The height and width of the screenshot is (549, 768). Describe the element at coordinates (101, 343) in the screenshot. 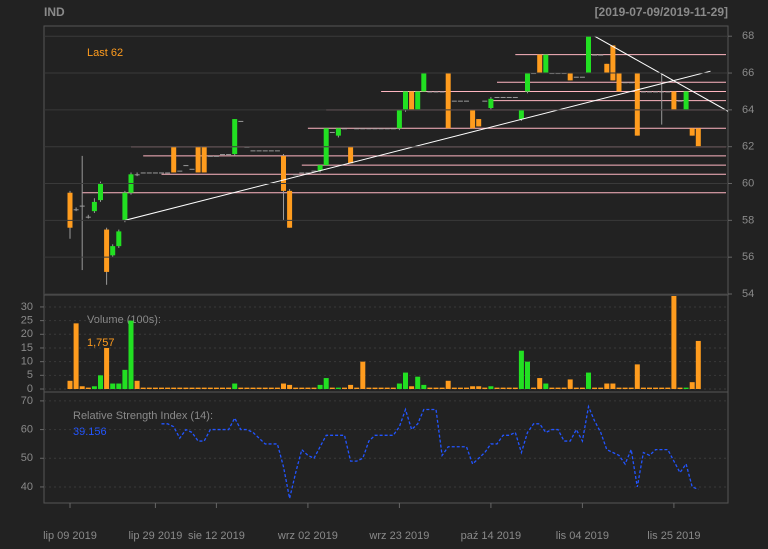

I see `volume-last: 1,757` at that location.